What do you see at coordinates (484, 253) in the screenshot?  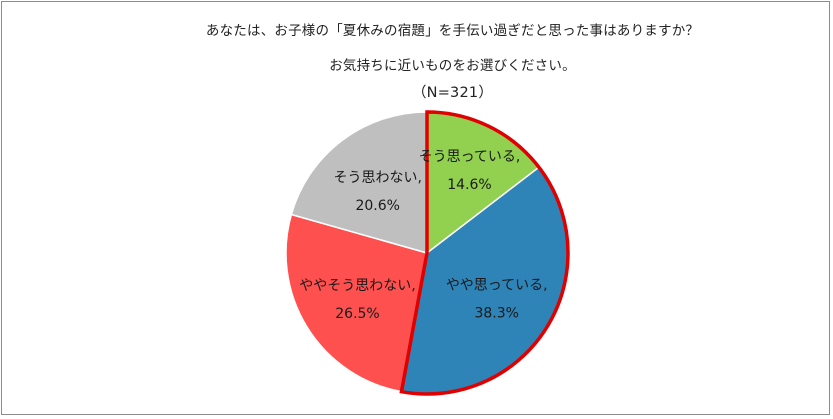 I see `highlight-outline` at bounding box center [484, 253].